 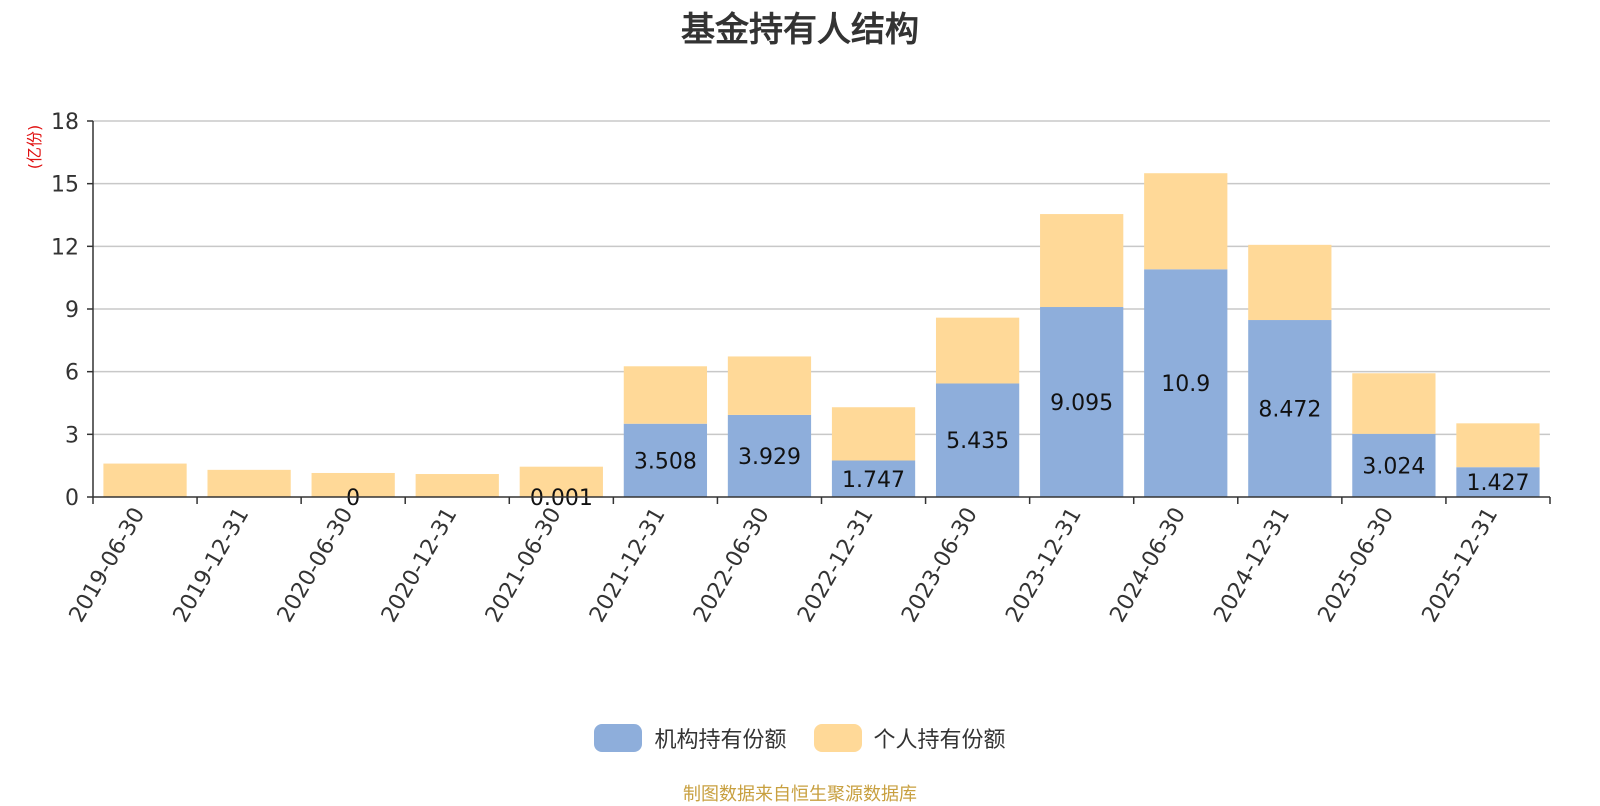 I want to click on data-label-institutional-2025-12-31: 1.427, so click(x=1497, y=483).